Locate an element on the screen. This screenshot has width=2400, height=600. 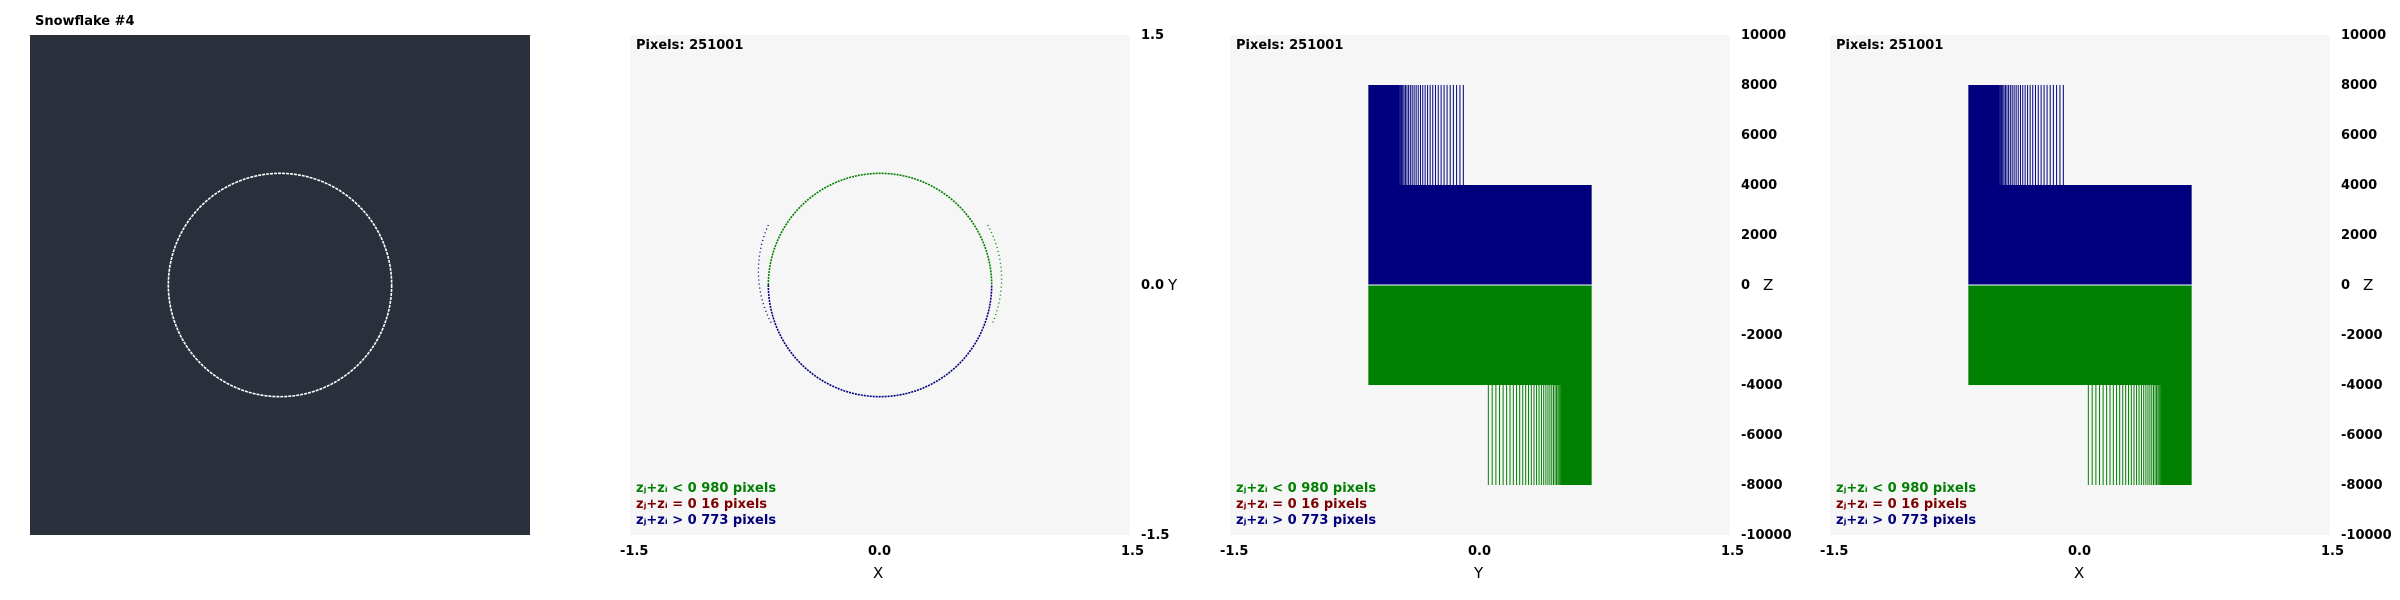
y-axis-label: Y is located at coordinates (1173, 285).